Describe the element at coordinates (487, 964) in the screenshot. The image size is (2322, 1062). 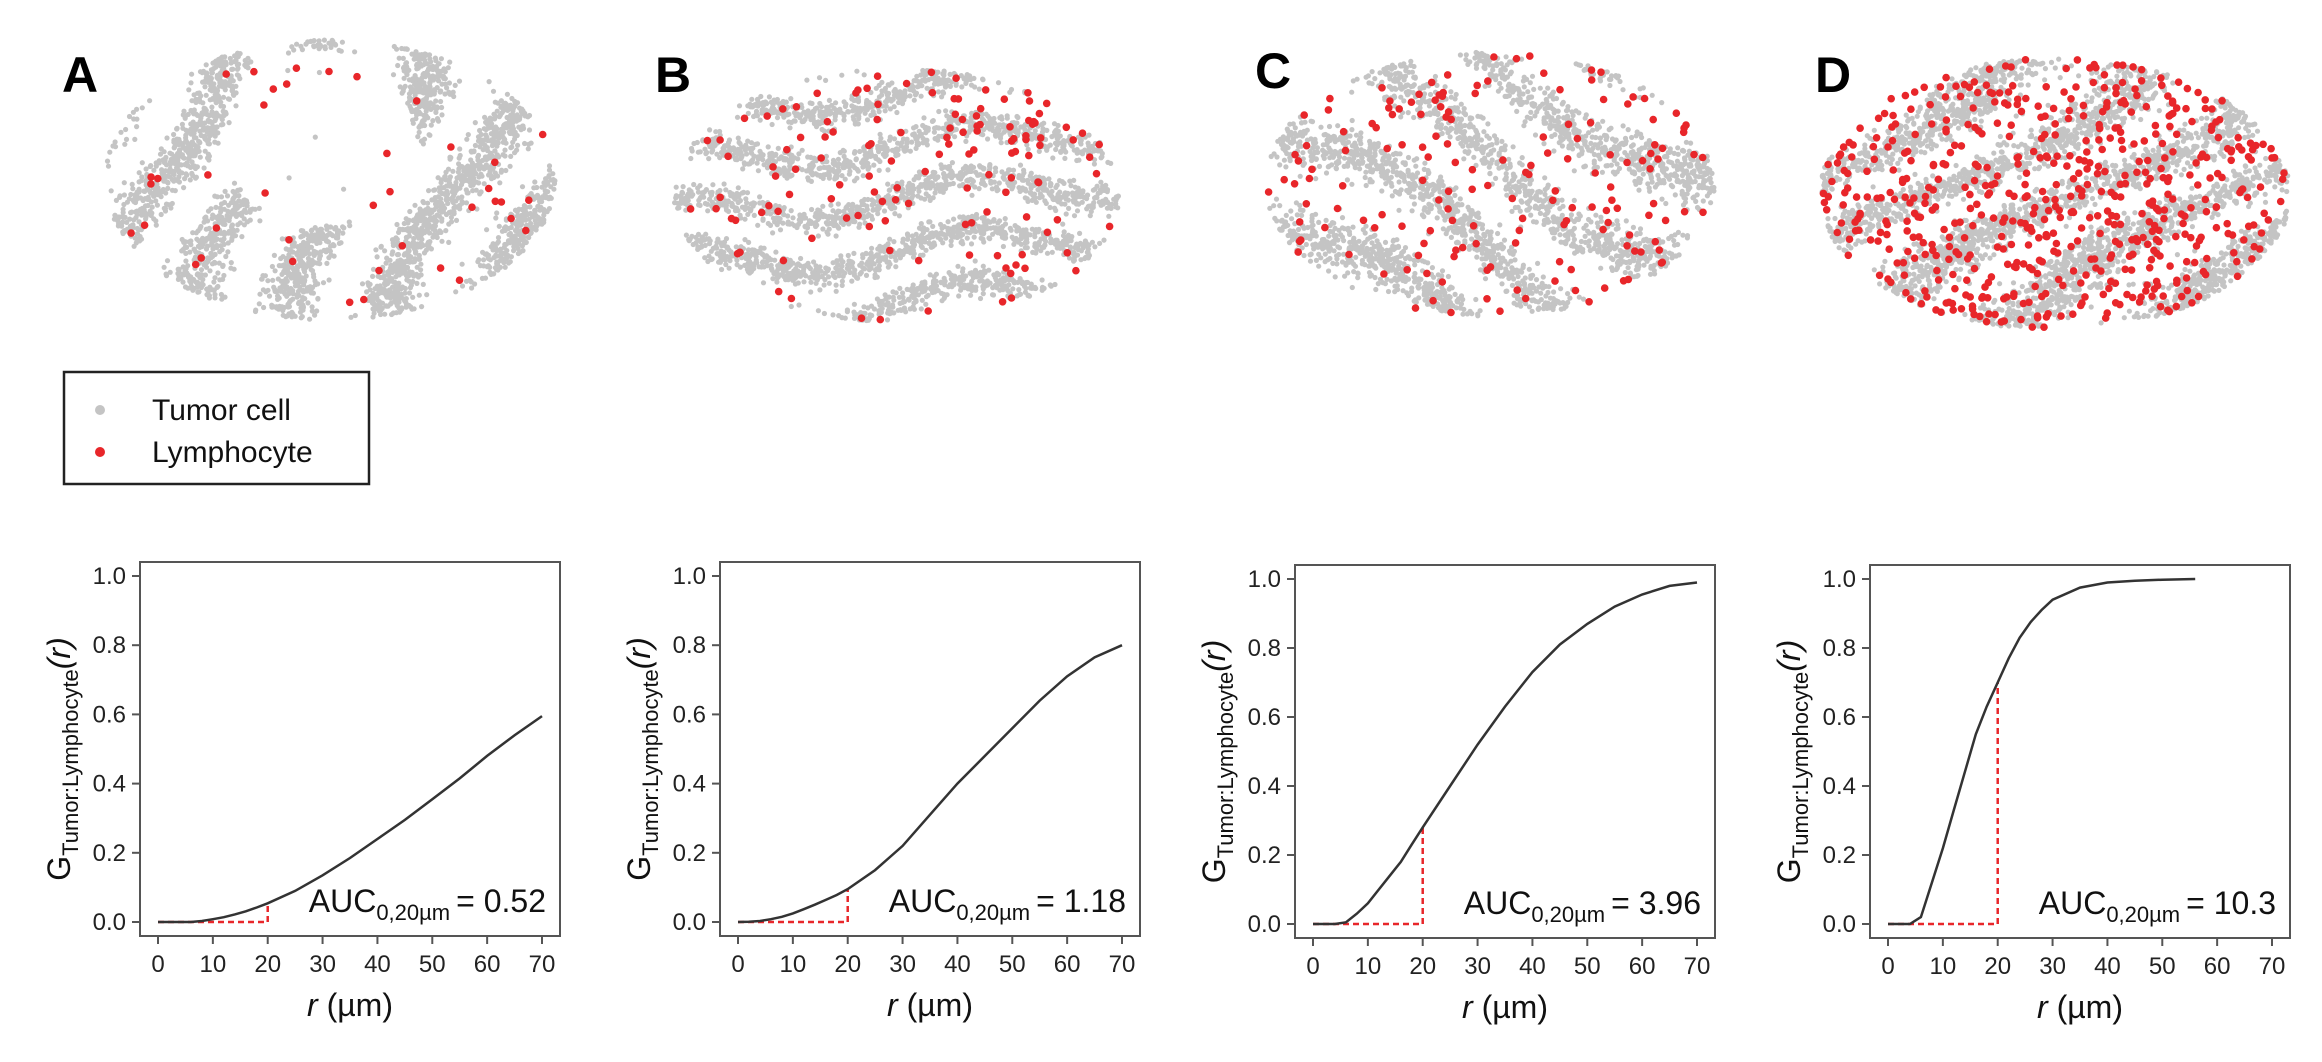
I see `x-tick-label: 60` at that location.